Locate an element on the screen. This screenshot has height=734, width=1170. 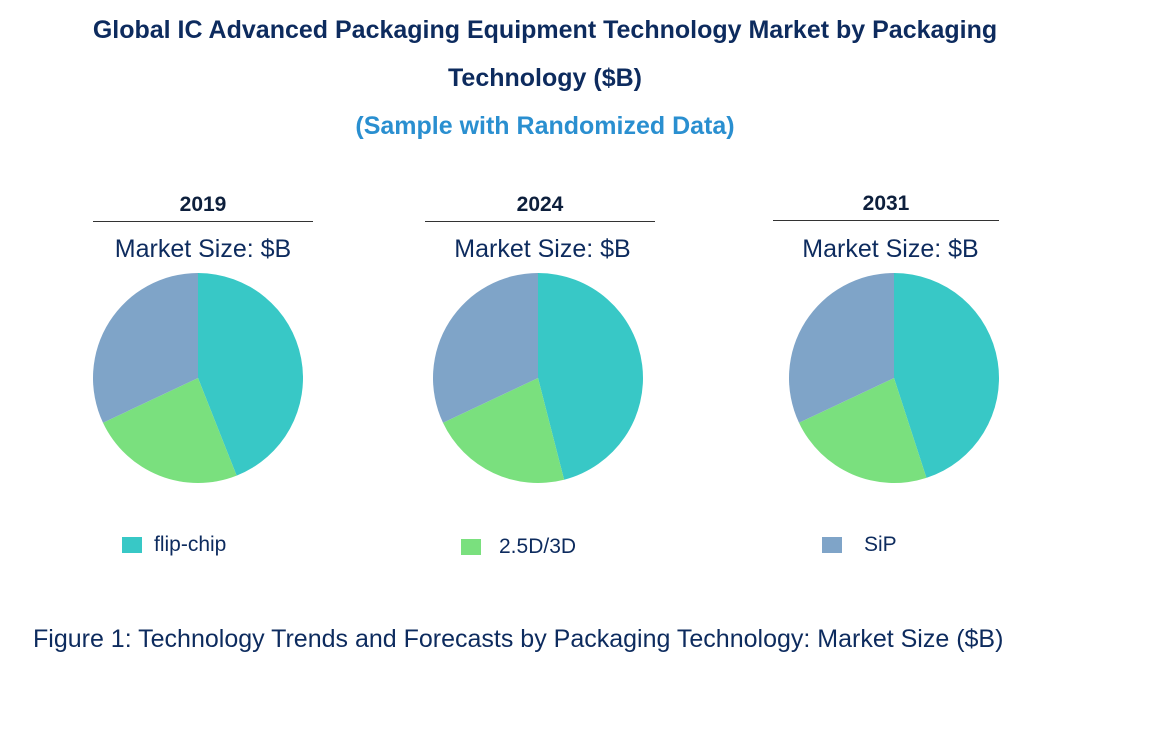
pie-title-2019: 2019 is located at coordinates (203, 207).